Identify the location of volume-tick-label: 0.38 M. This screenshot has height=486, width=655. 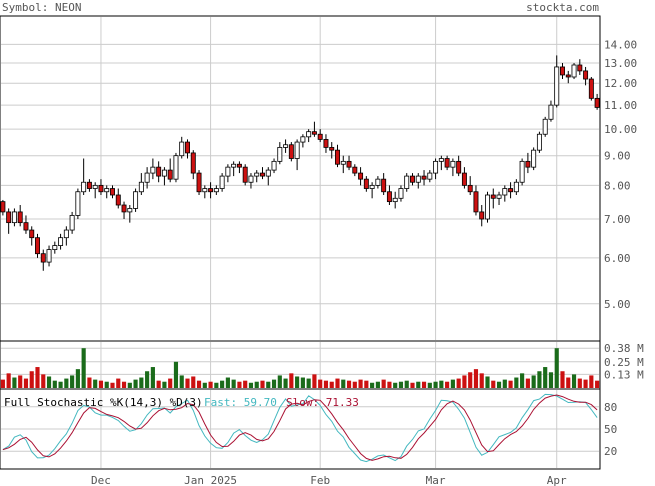
(624, 348).